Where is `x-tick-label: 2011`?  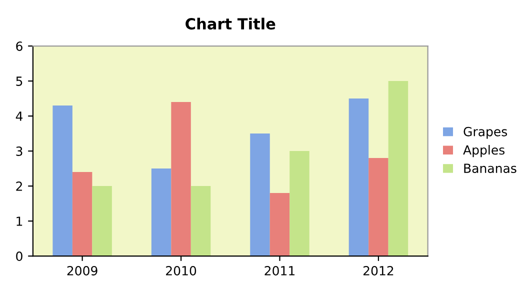 x-tick-label: 2011 is located at coordinates (279, 271).